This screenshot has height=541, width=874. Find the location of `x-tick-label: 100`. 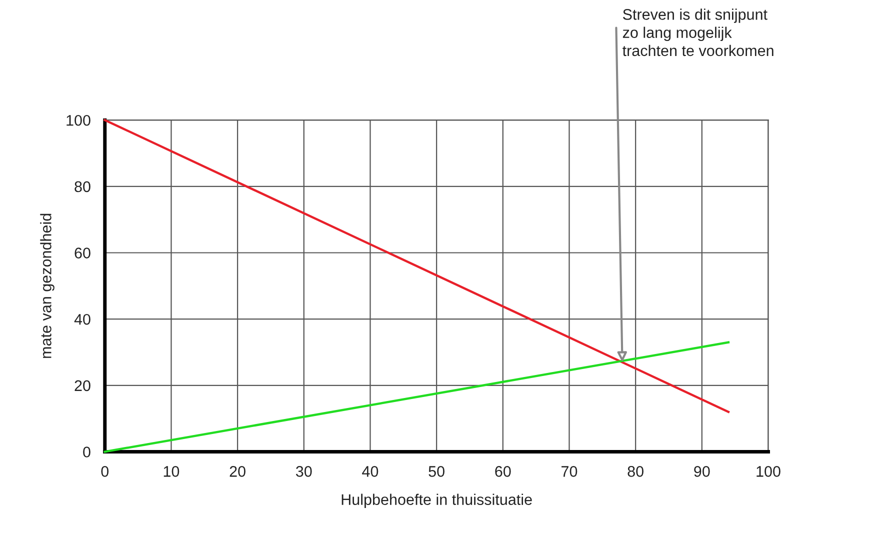

x-tick-label: 100 is located at coordinates (768, 471).